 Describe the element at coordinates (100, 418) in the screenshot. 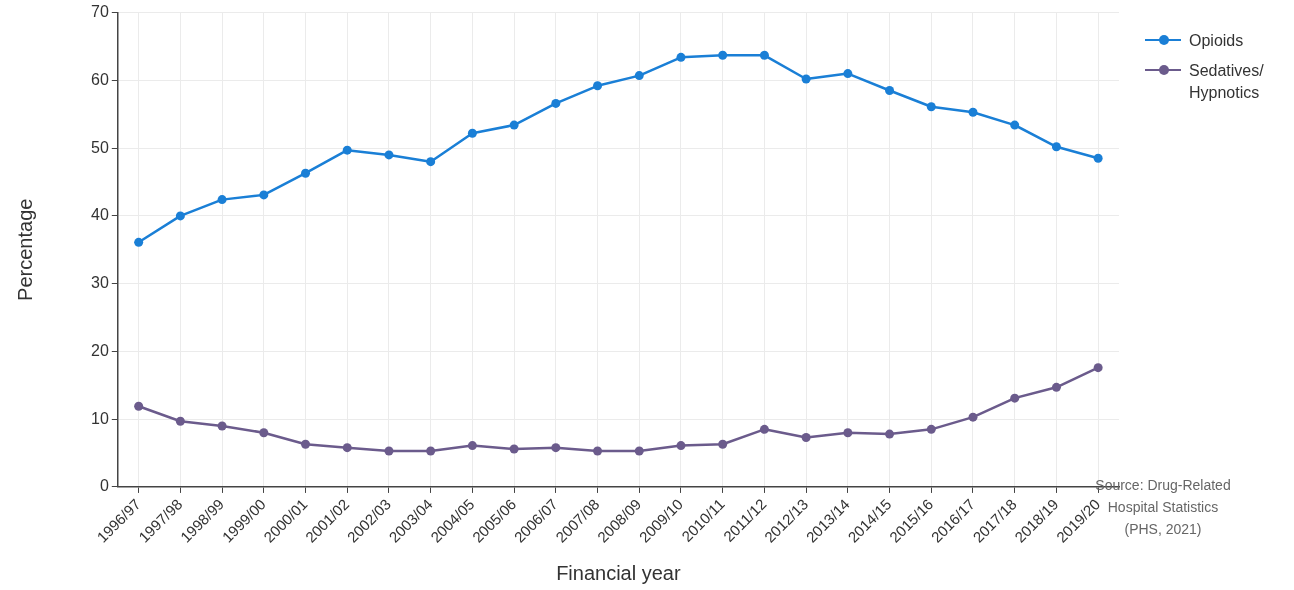

I see `y-tick-label: 10` at that location.